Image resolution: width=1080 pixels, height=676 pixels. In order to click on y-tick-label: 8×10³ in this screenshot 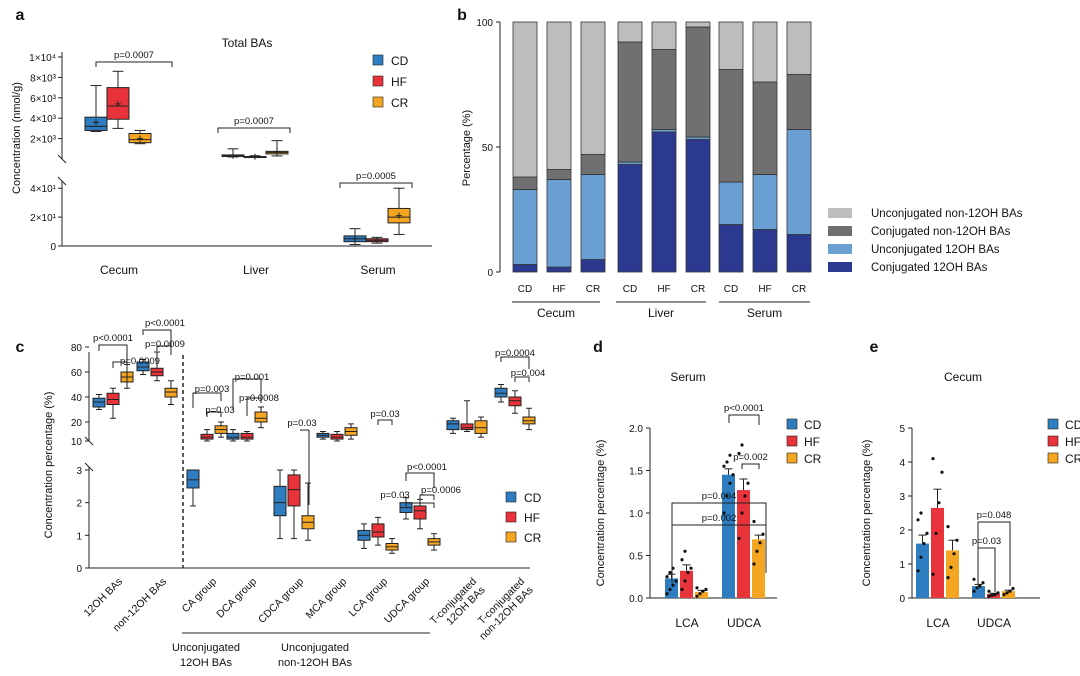, I will do `click(43, 78)`.